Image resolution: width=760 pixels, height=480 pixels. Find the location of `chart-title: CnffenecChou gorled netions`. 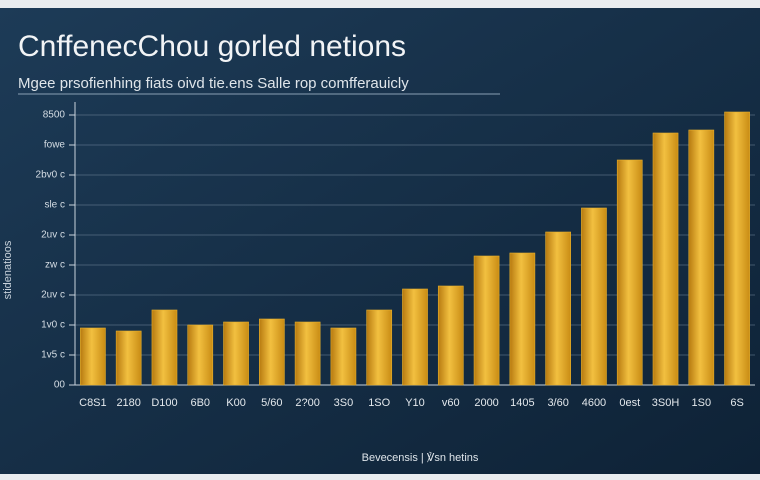

chart-title: CnffenecChou gorled netions is located at coordinates (212, 46).